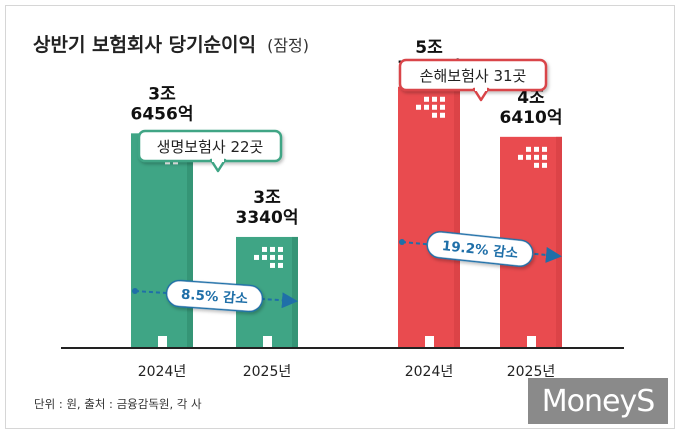 This screenshot has width=680, height=436. I want to click on change-pill: 8.5% 감소, so click(214, 296).